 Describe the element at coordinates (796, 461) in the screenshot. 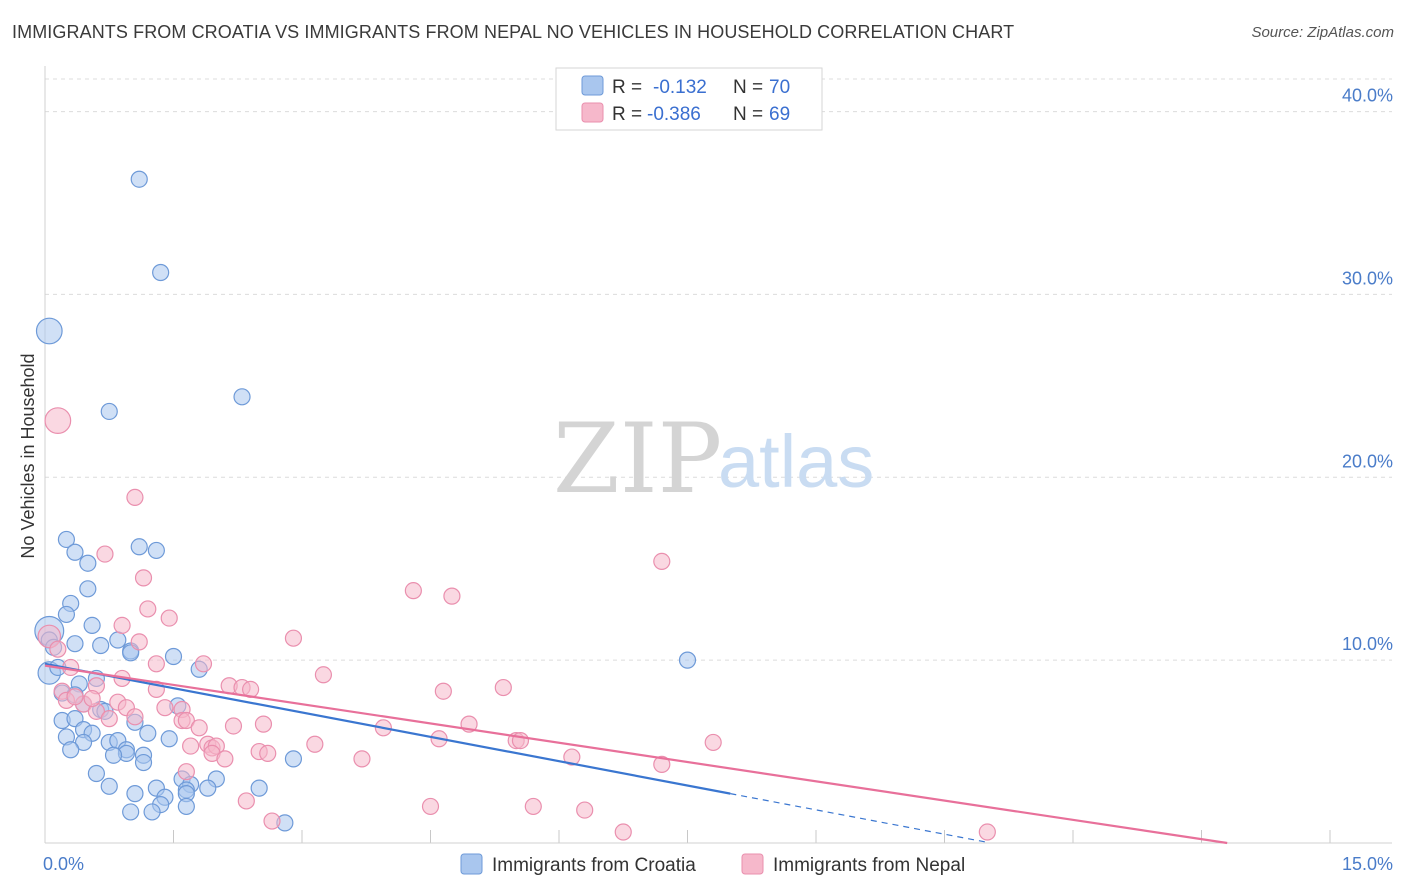

I see `watermark-atlas: atlas` at that location.